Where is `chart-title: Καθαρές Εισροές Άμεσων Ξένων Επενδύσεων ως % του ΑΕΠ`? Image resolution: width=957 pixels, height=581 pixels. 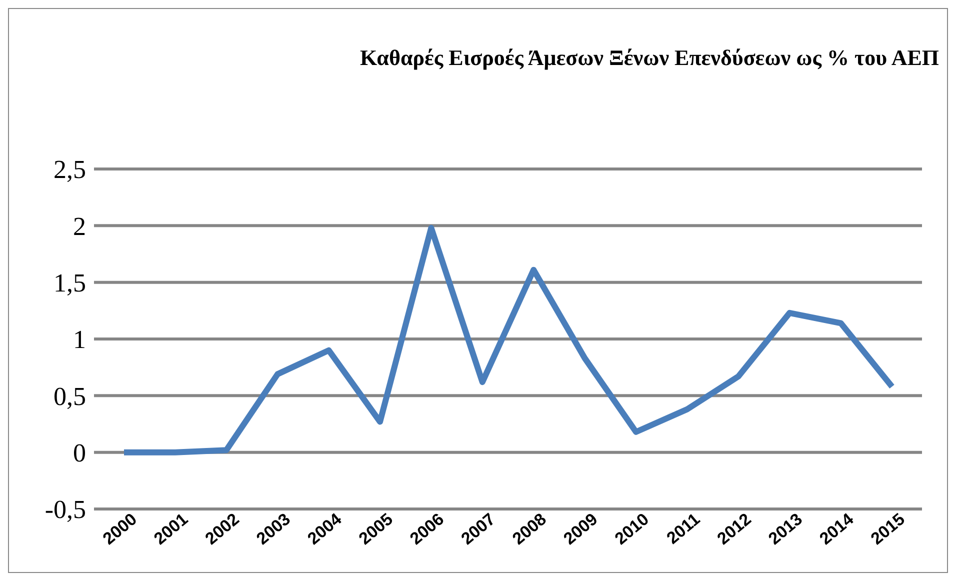
chart-title: Καθαρές Εισροές Άμεσων Ξένων Επενδύσεων ως % του ΑΕΠ is located at coordinates (649, 58).